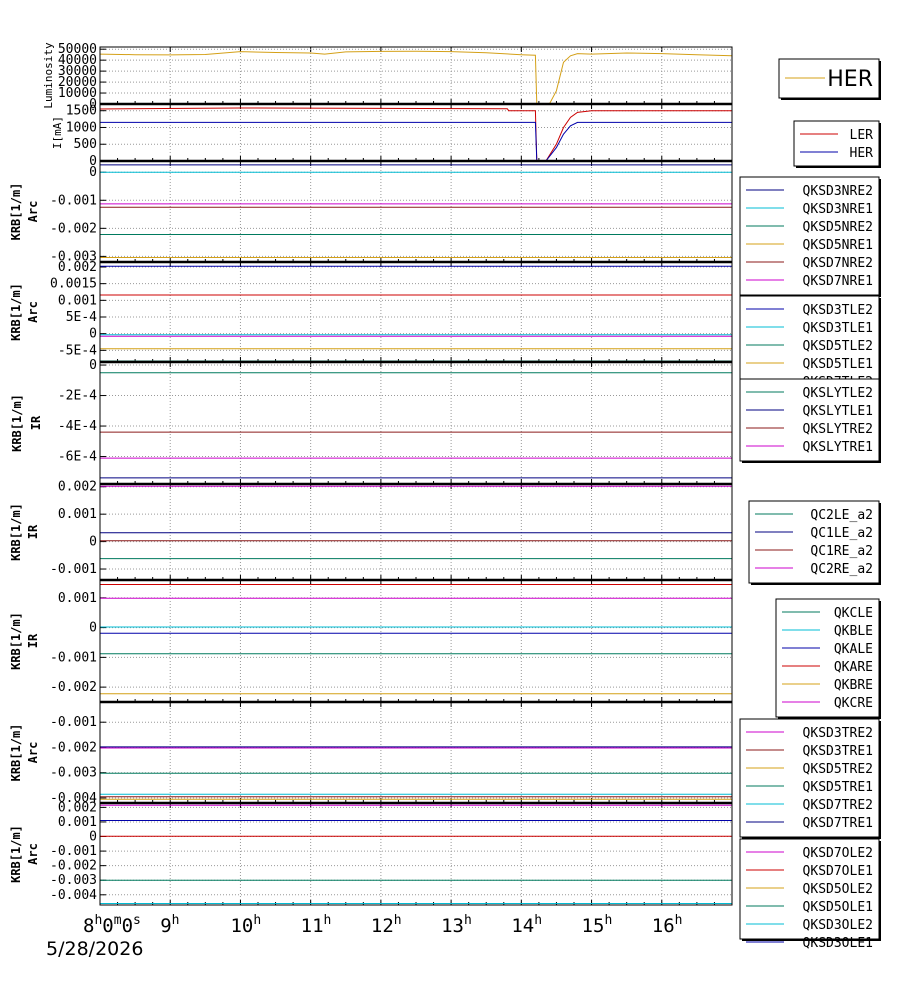 The height and width of the screenshot is (984, 900). What do you see at coordinates (838, 907) in the screenshot?
I see `legend-label: QKSD5OLE1` at bounding box center [838, 907].